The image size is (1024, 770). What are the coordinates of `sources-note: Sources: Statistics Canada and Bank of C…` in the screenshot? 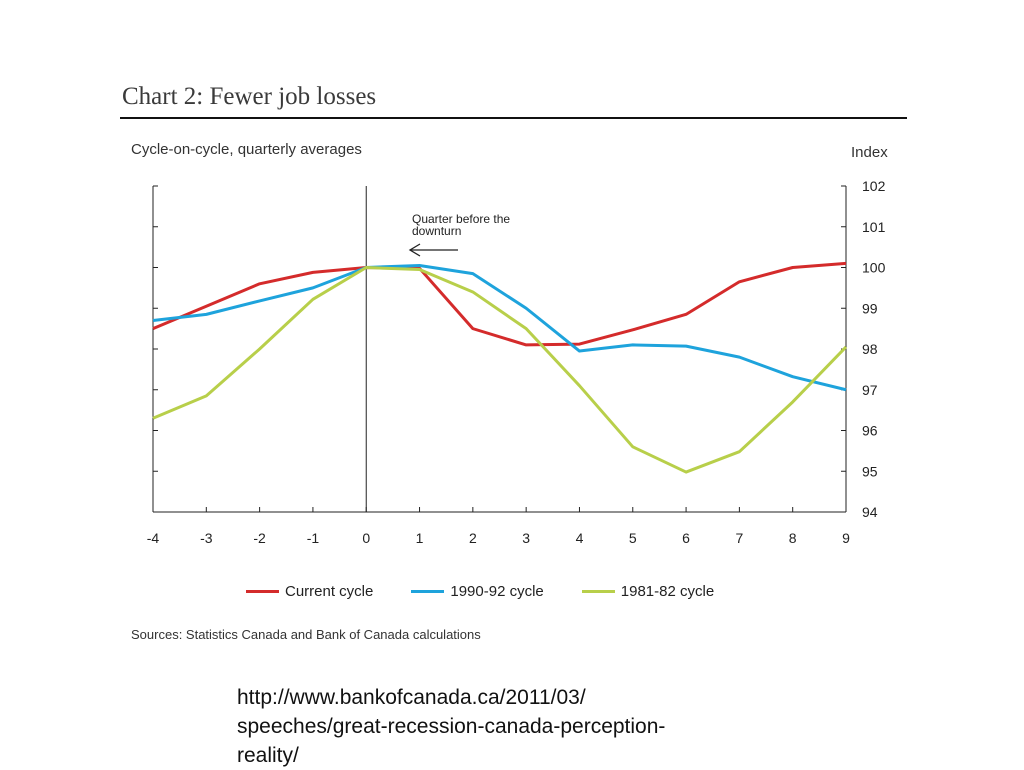 It's located at (306, 634).